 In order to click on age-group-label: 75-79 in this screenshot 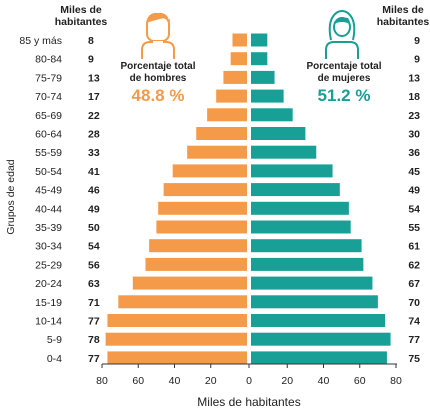, I will do `click(48, 78)`.